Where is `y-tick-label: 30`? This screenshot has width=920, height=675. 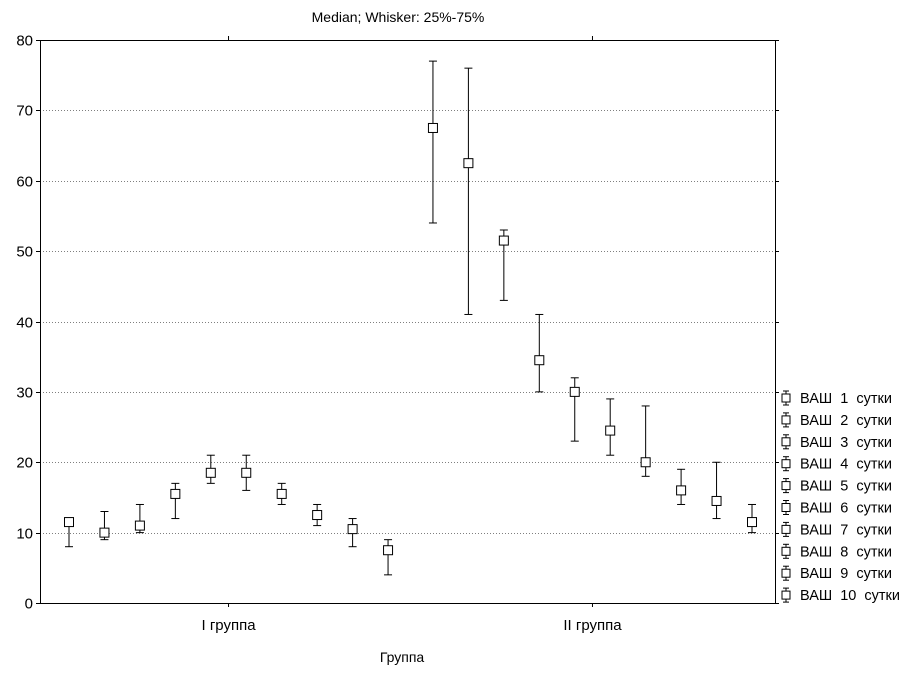
y-tick-label: 30 is located at coordinates (24, 393).